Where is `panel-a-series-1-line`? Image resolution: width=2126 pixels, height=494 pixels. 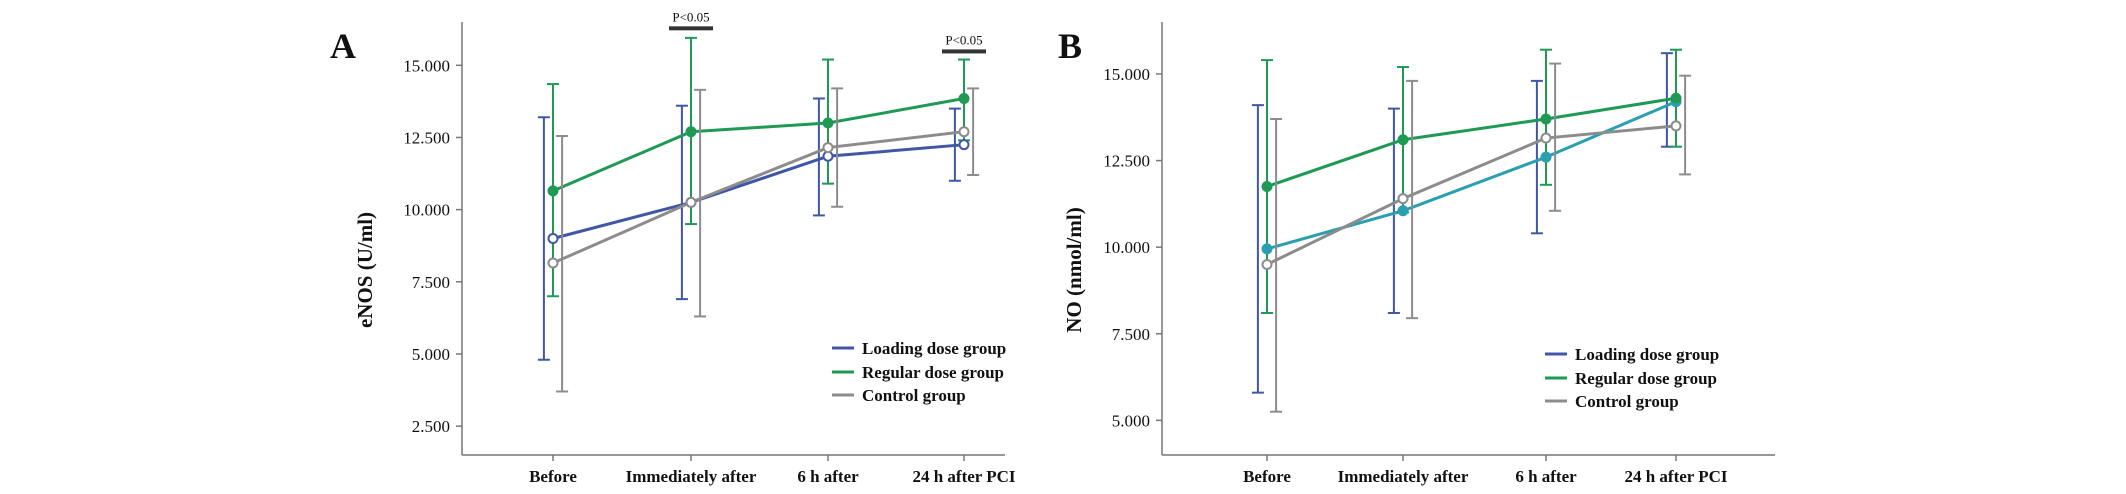 panel-a-series-1-line is located at coordinates (758, 145).